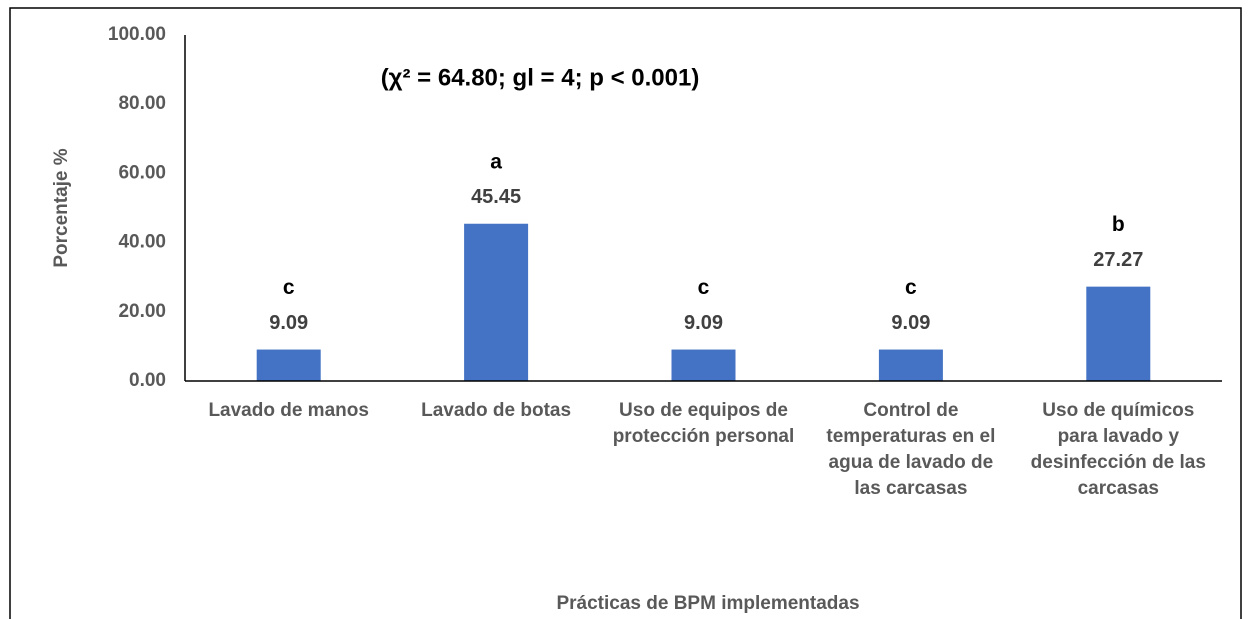 Image resolution: width=1251 pixels, height=619 pixels. Describe the element at coordinates (142, 103) in the screenshot. I see `y-tick-label: 80.00` at that location.